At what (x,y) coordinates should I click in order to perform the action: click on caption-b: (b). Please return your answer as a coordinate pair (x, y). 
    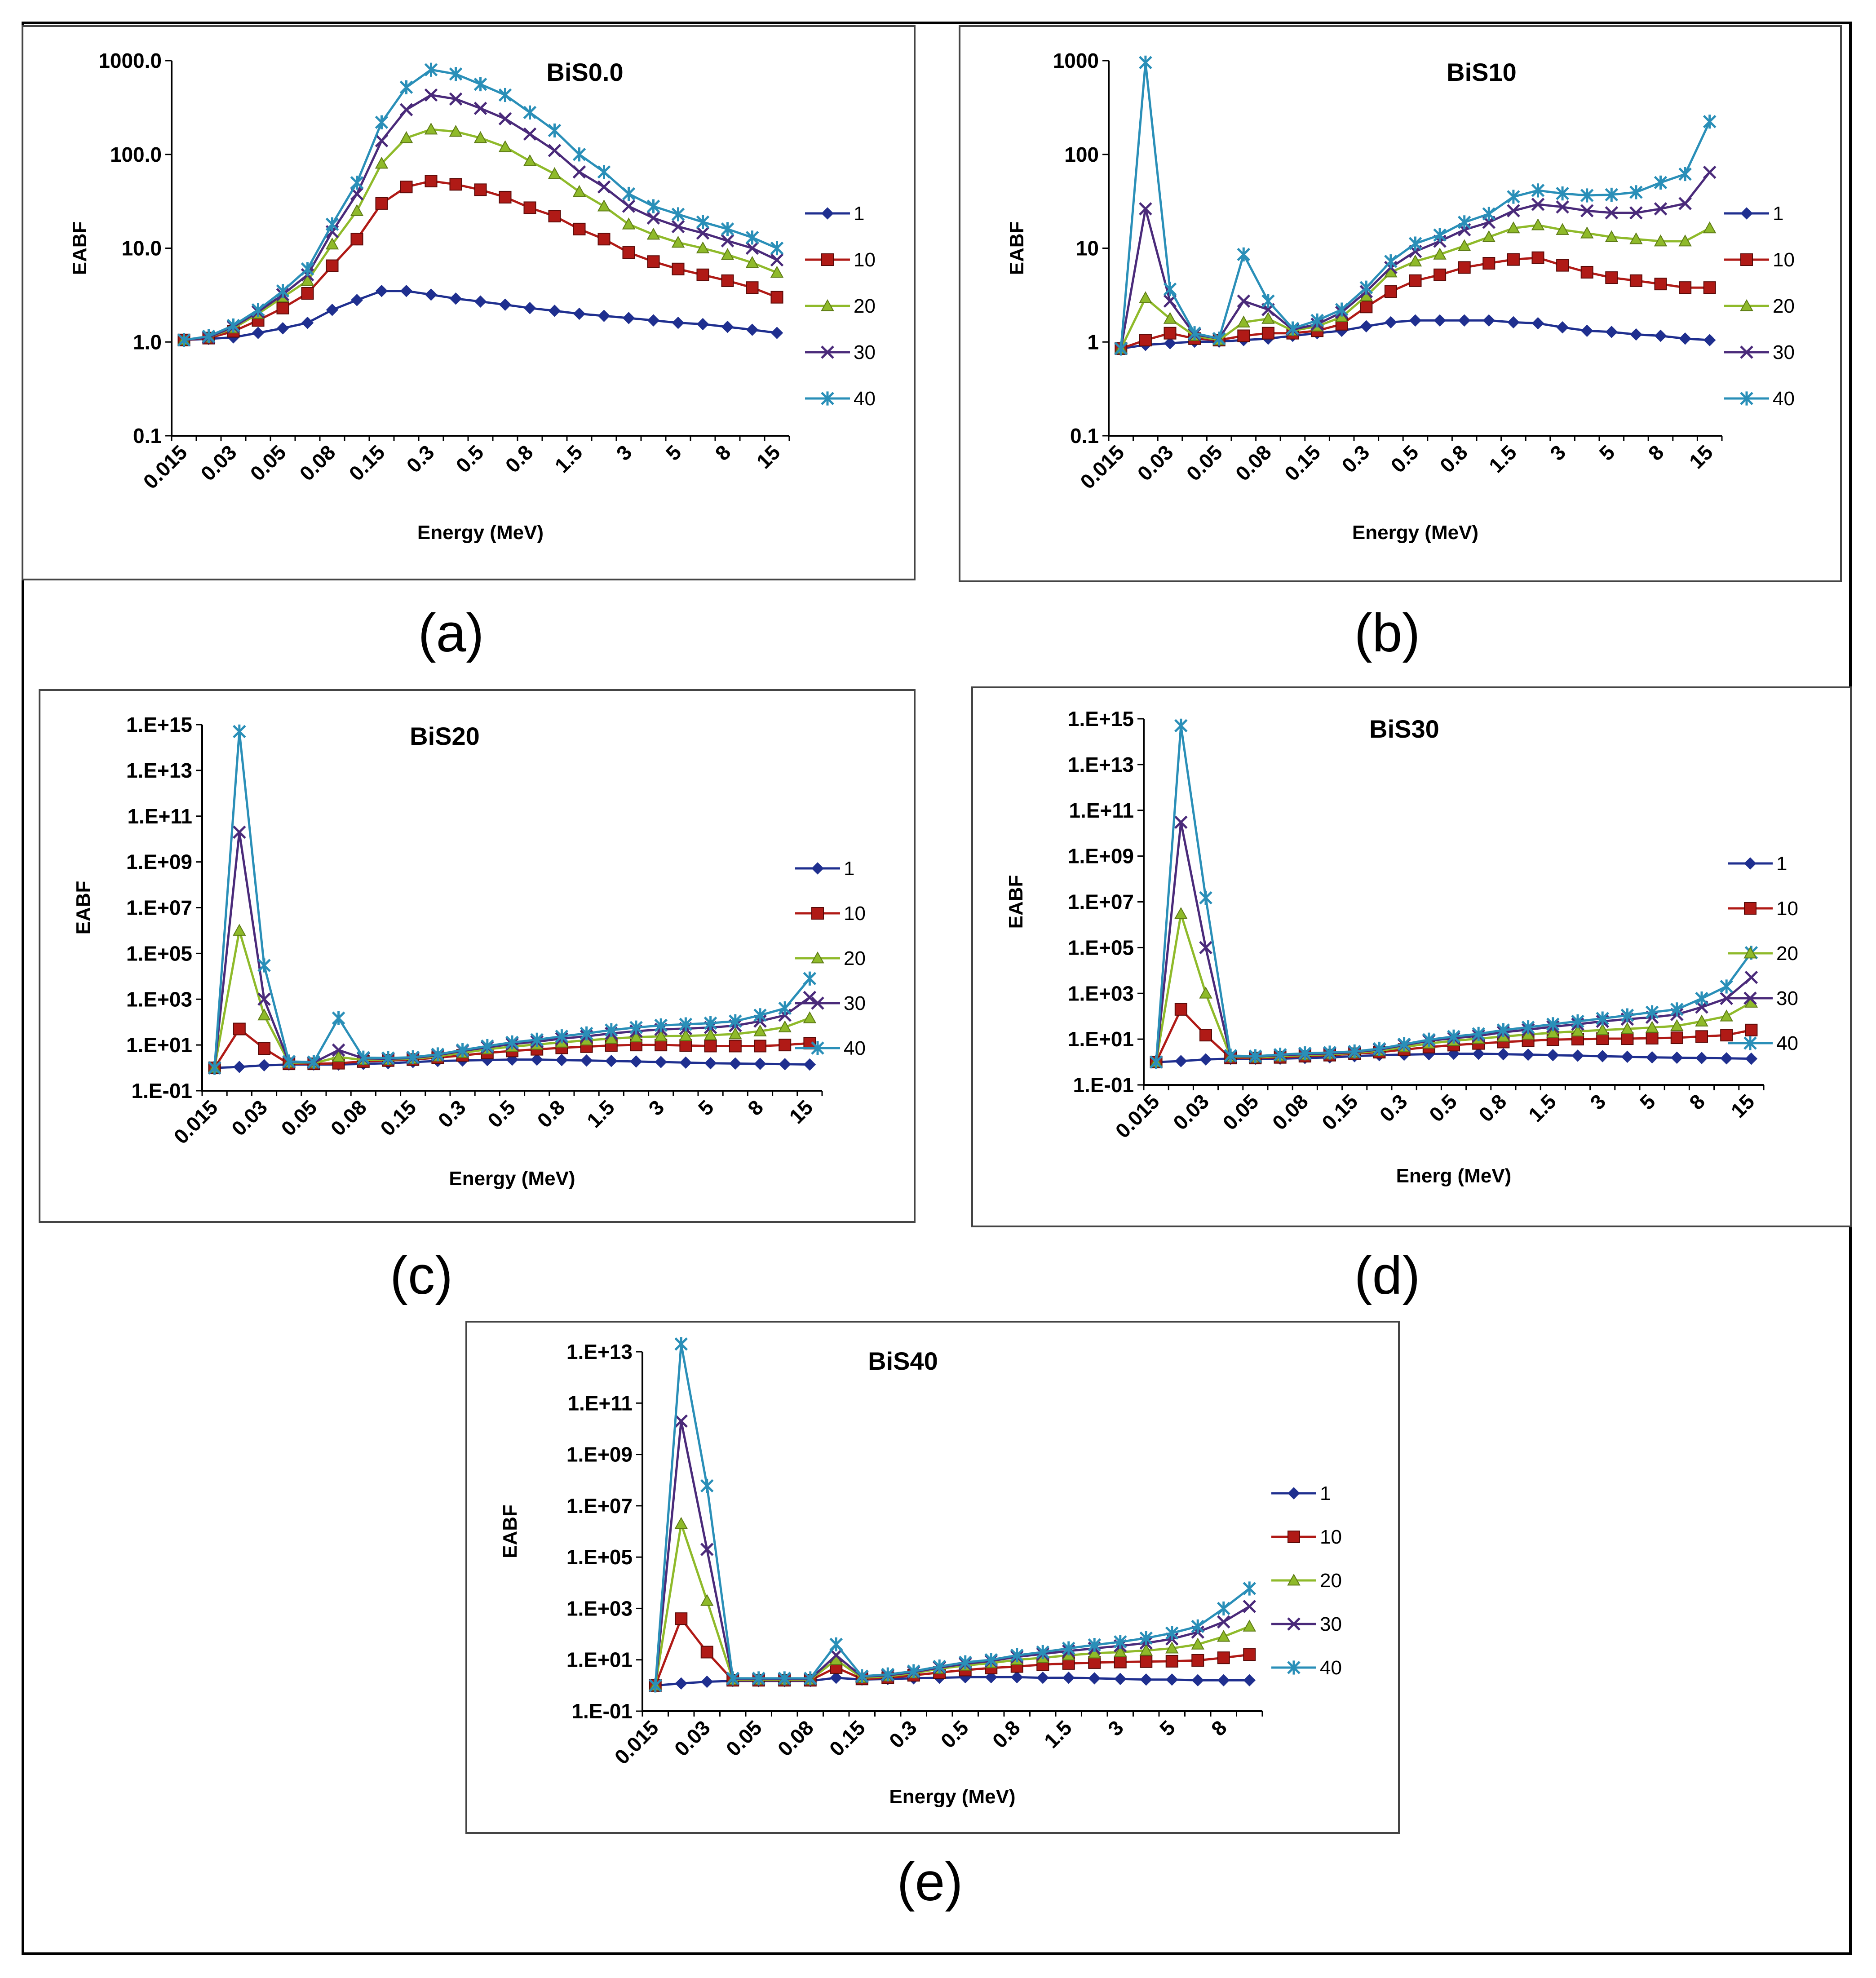
    Looking at the image, I should click on (1387, 633).